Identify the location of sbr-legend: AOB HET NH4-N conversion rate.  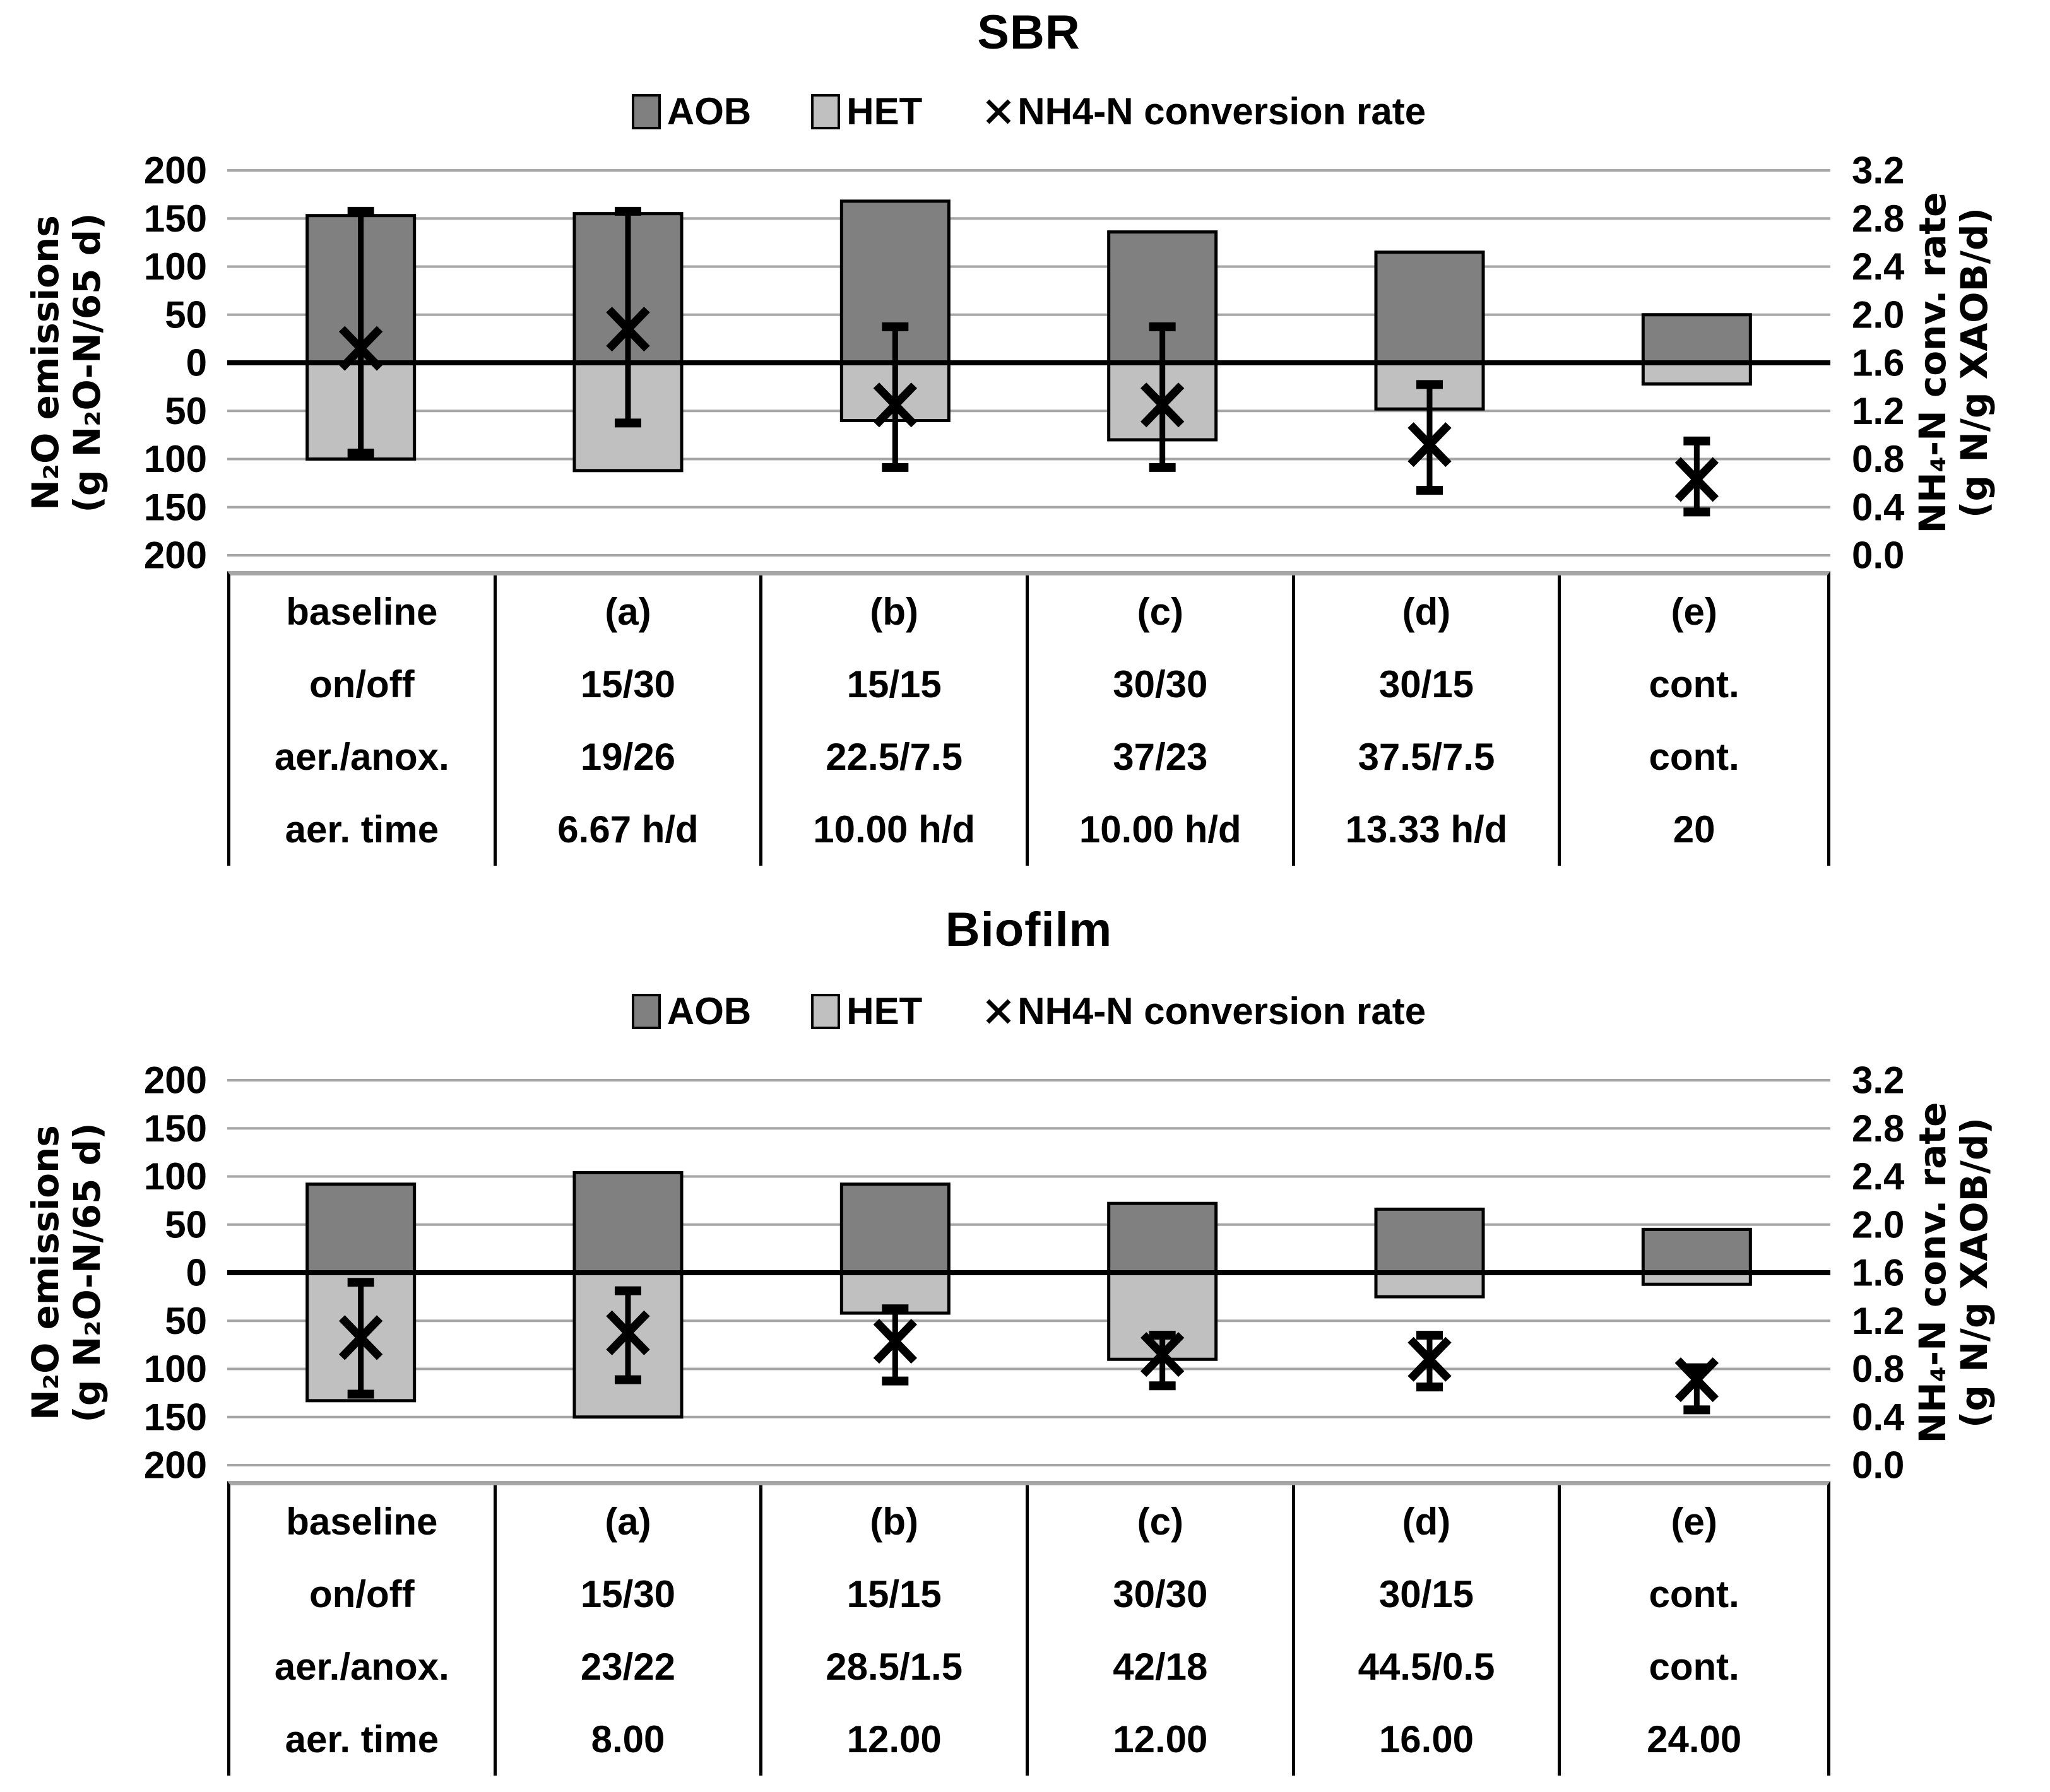
(1029, 111).